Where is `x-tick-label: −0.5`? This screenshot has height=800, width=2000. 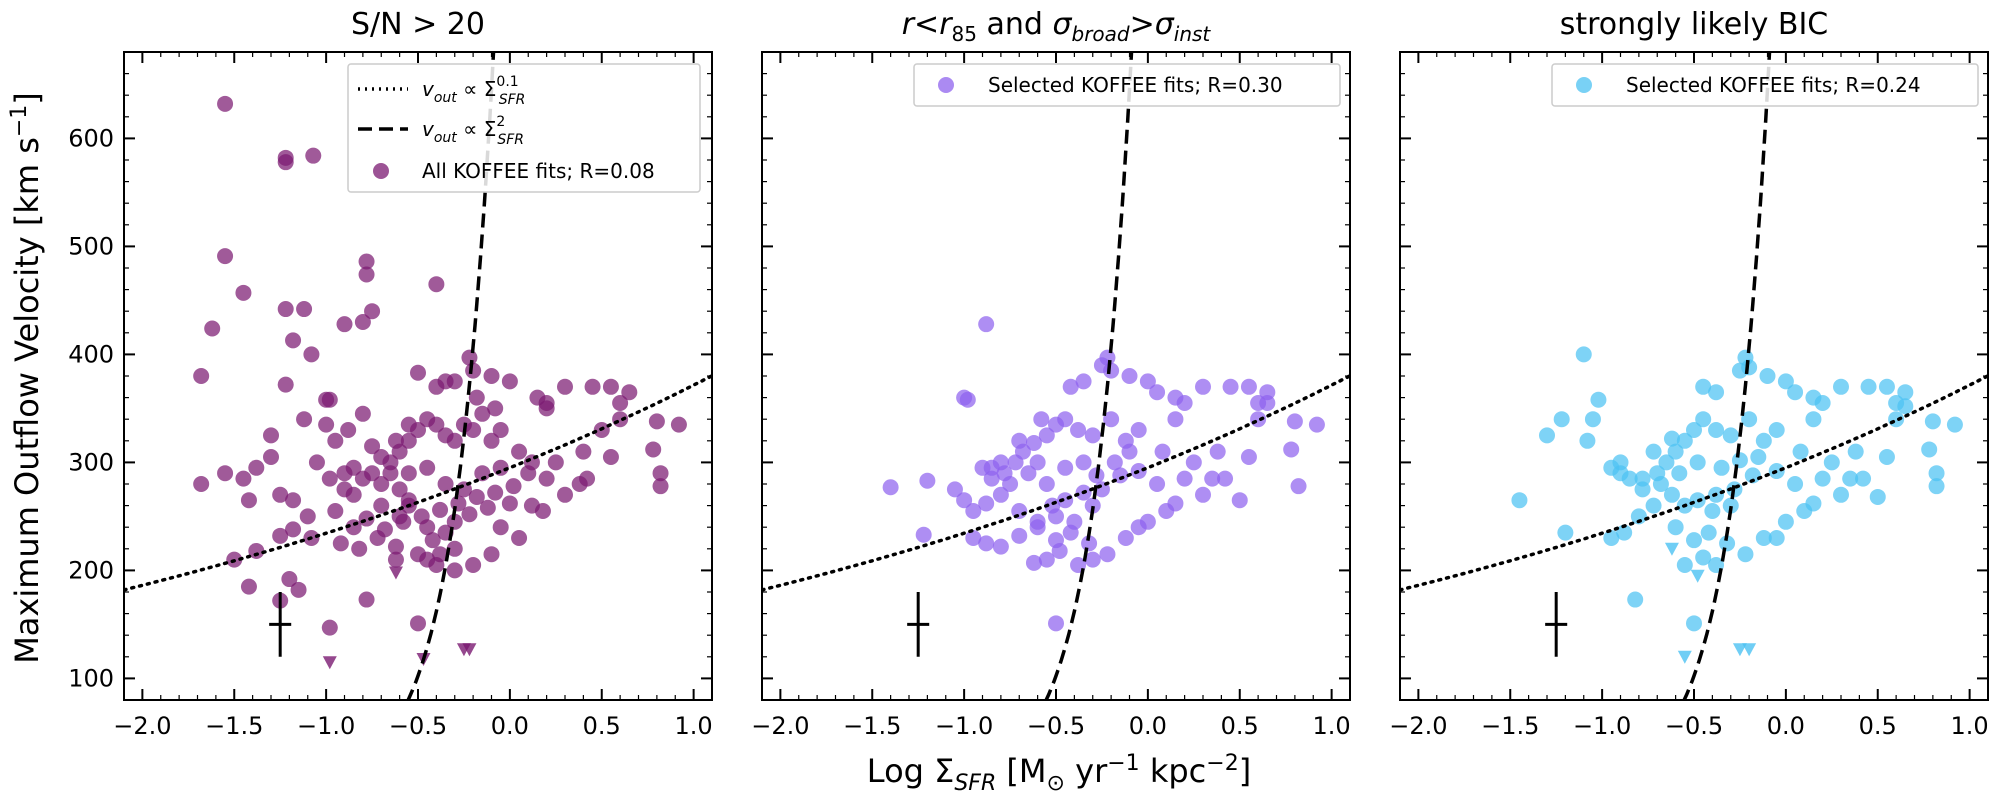 x-tick-label: −0.5 is located at coordinates (418, 726).